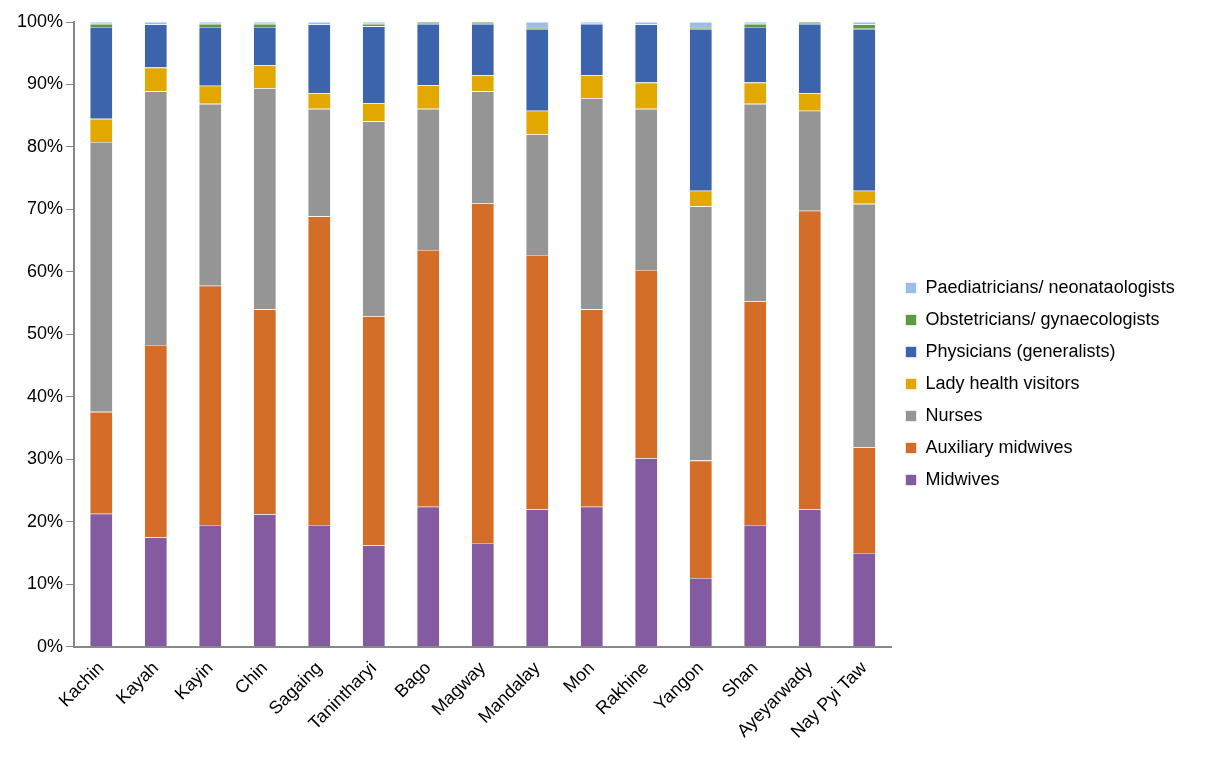 This screenshot has height=760, width=1212. What do you see at coordinates (45, 208) in the screenshot?
I see `y-tick-label: 70%` at bounding box center [45, 208].